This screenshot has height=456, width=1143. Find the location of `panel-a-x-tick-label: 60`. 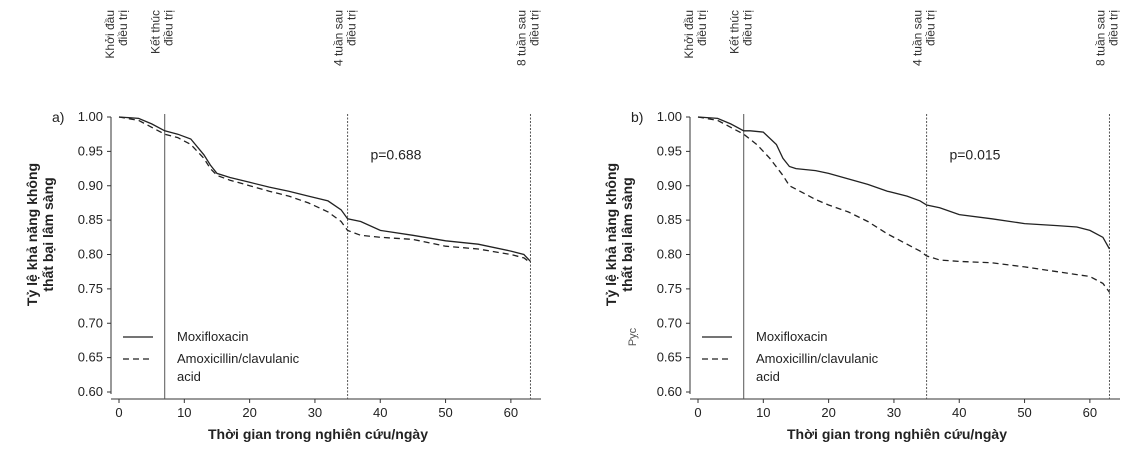

panel-a-x-tick-label: 60 is located at coordinates (511, 412).